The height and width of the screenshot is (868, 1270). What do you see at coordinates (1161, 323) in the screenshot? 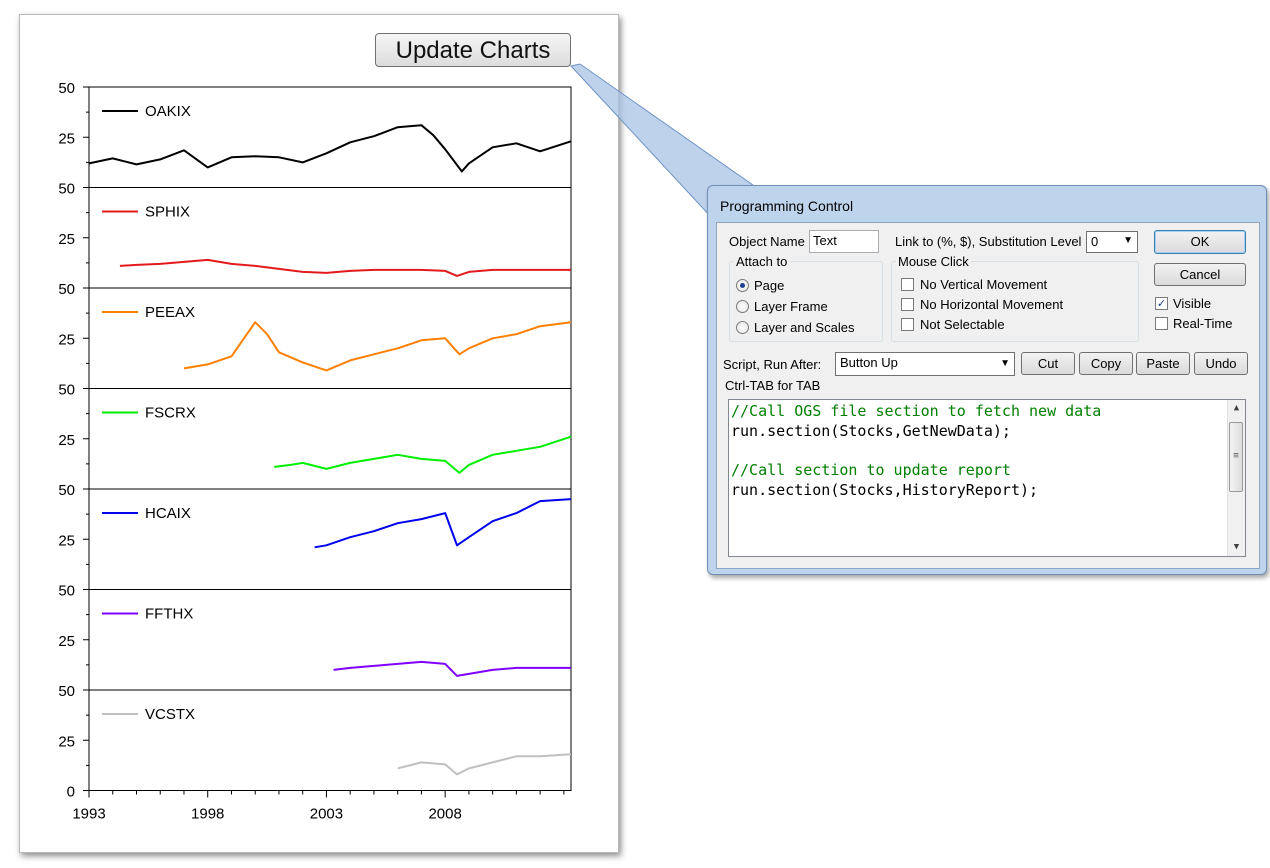
I see `realtime-checkbox` at bounding box center [1161, 323].